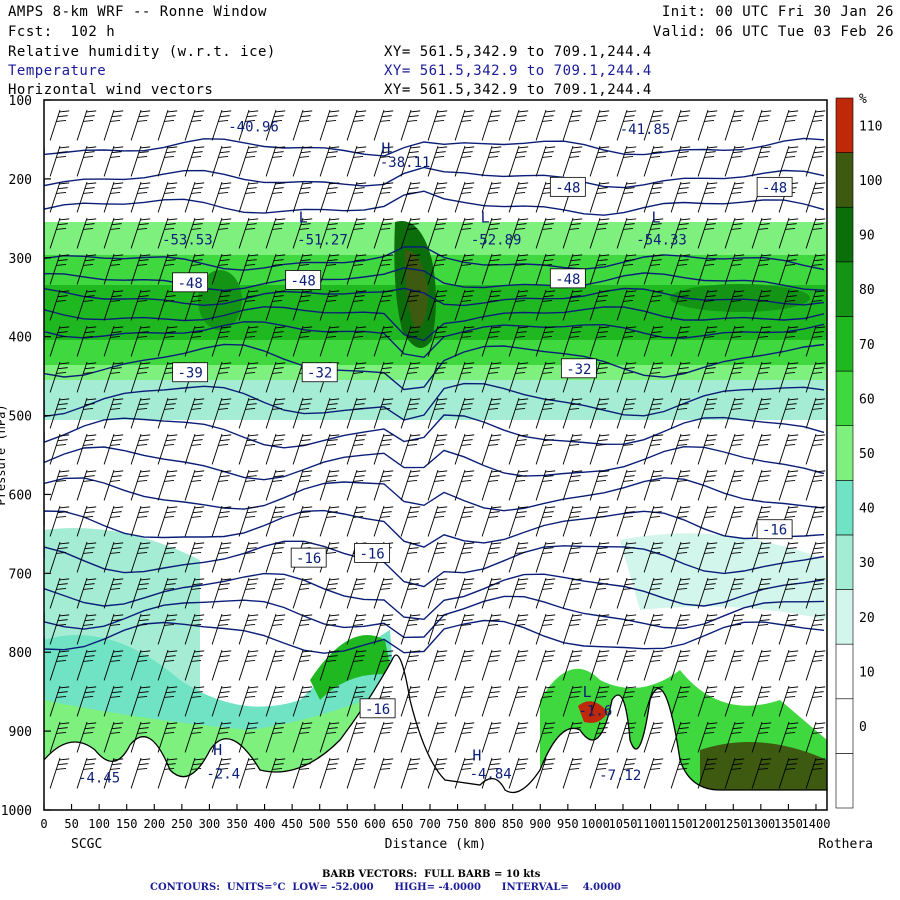 This screenshot has width=900, height=900. I want to click on init-time: Init: 00 UTC Fri 30 Jan 26, so click(777, 12).